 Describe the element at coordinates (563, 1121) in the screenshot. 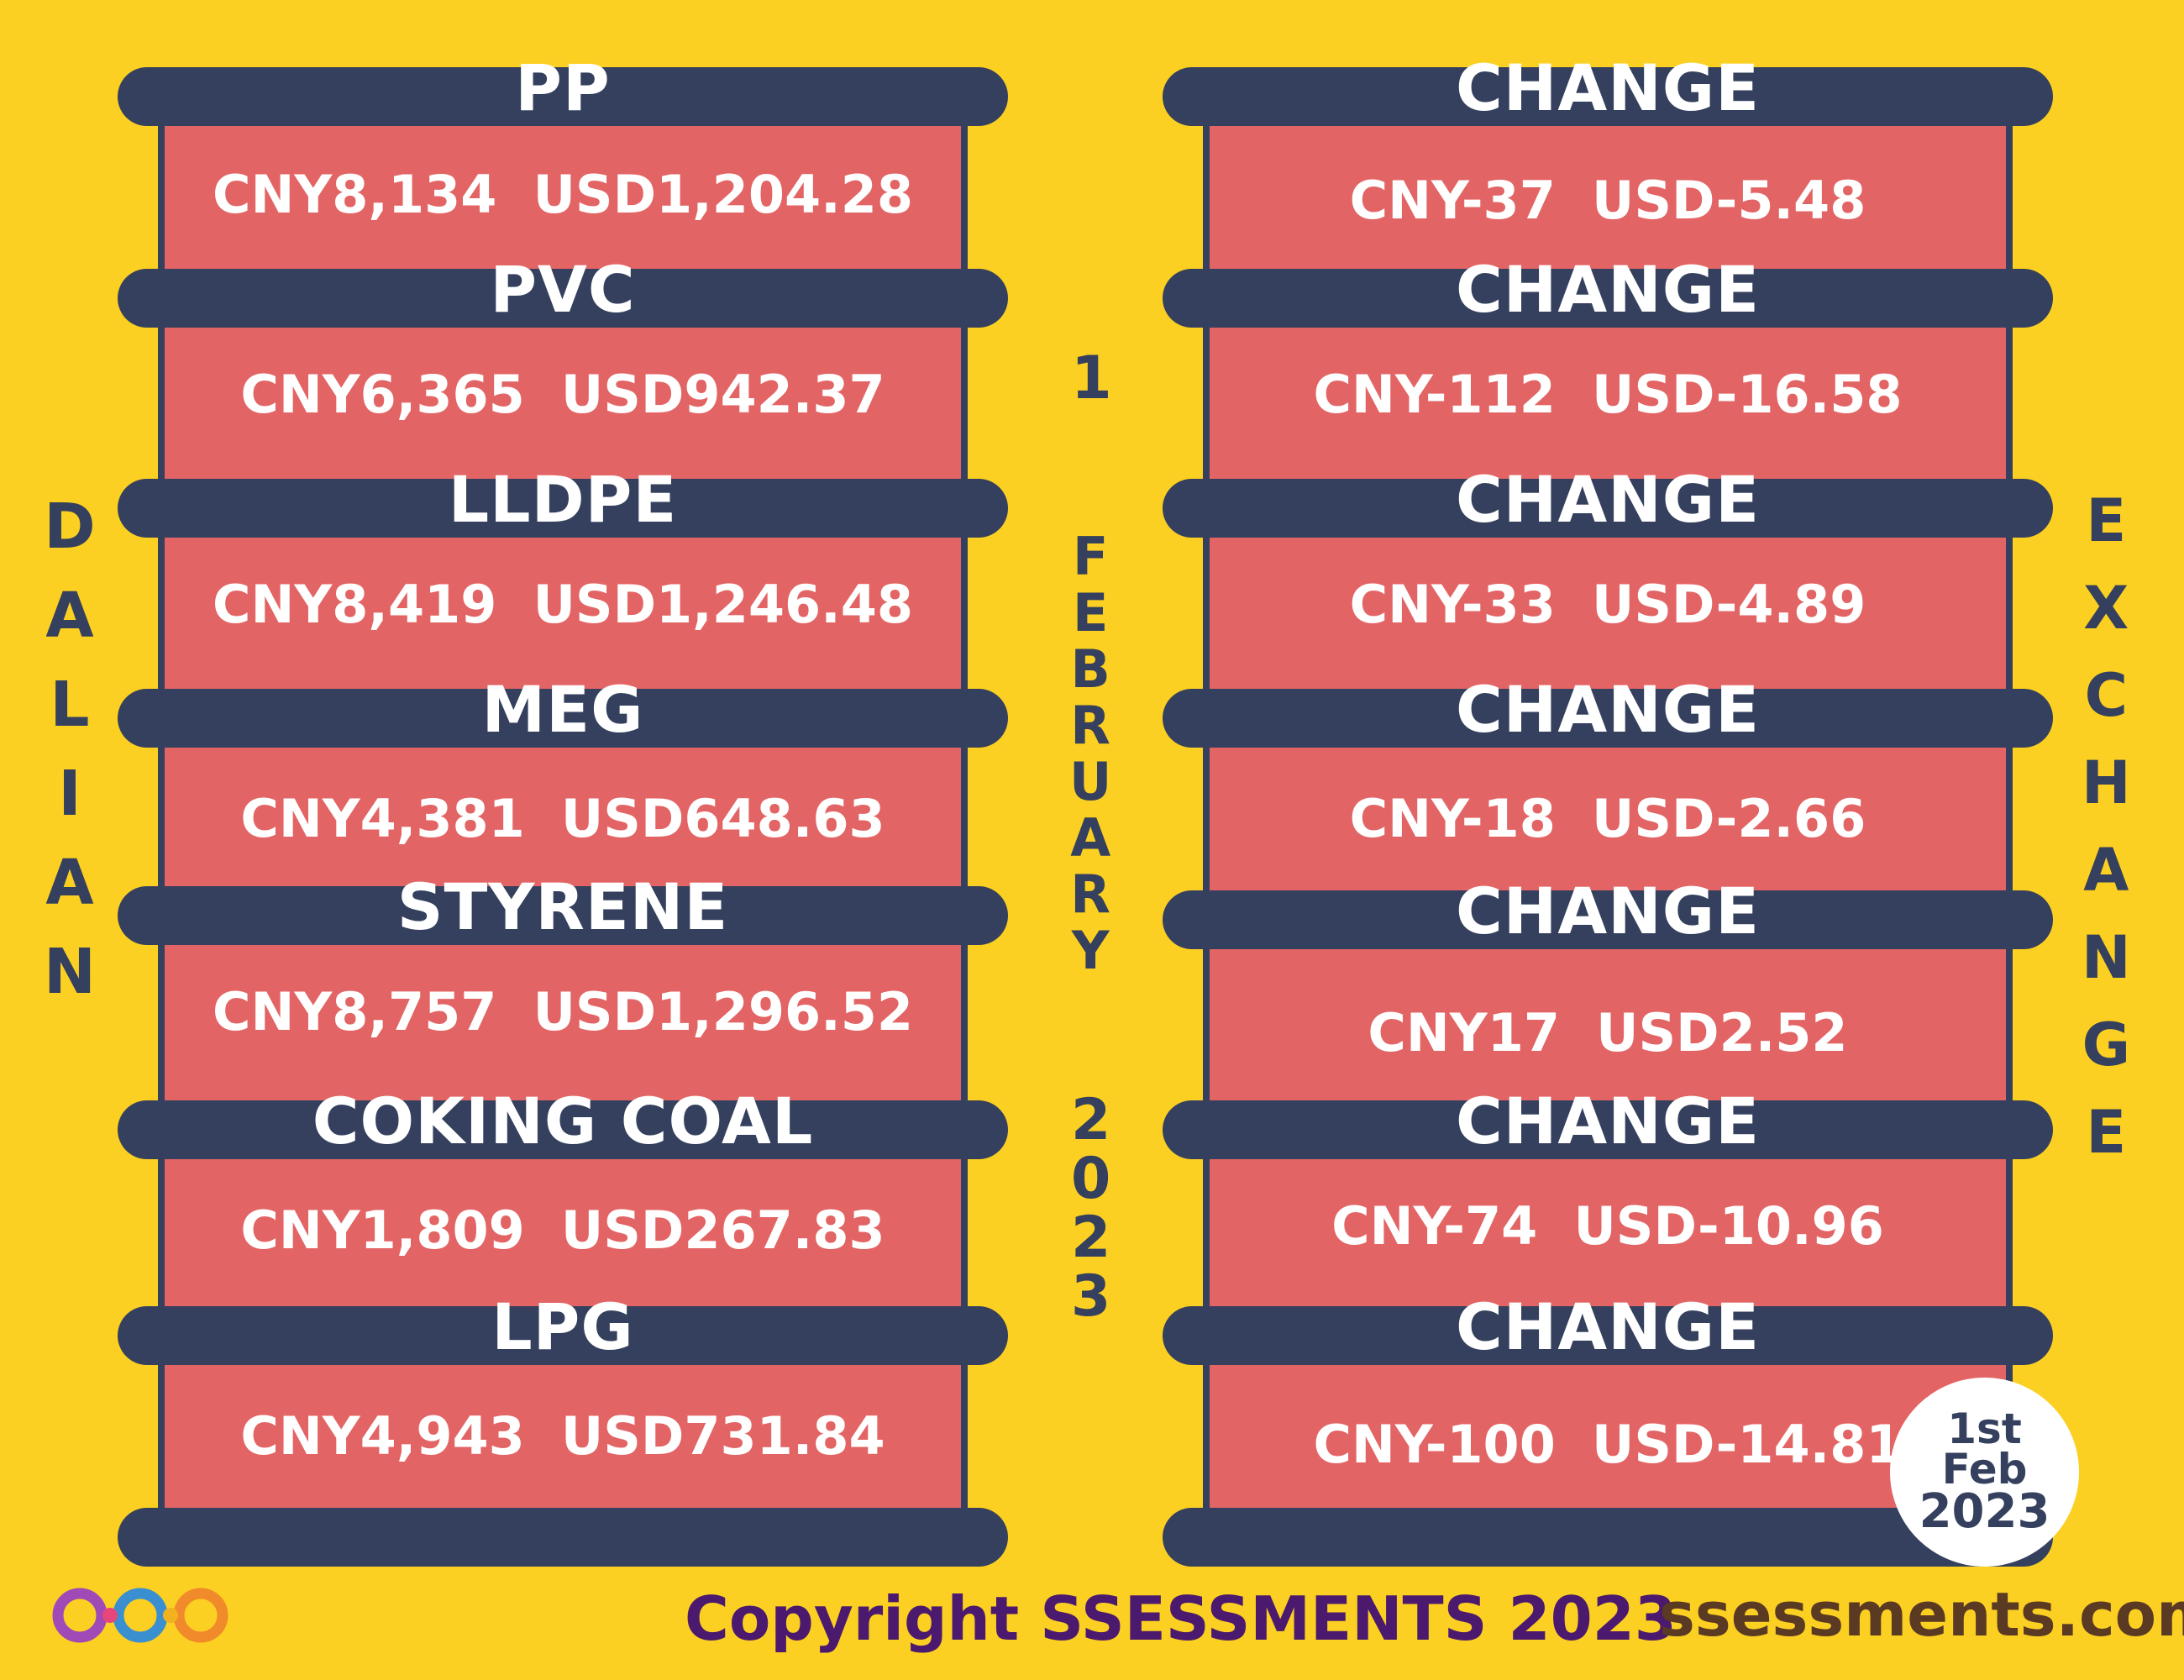

I see `product-name: COKING COAL` at that location.